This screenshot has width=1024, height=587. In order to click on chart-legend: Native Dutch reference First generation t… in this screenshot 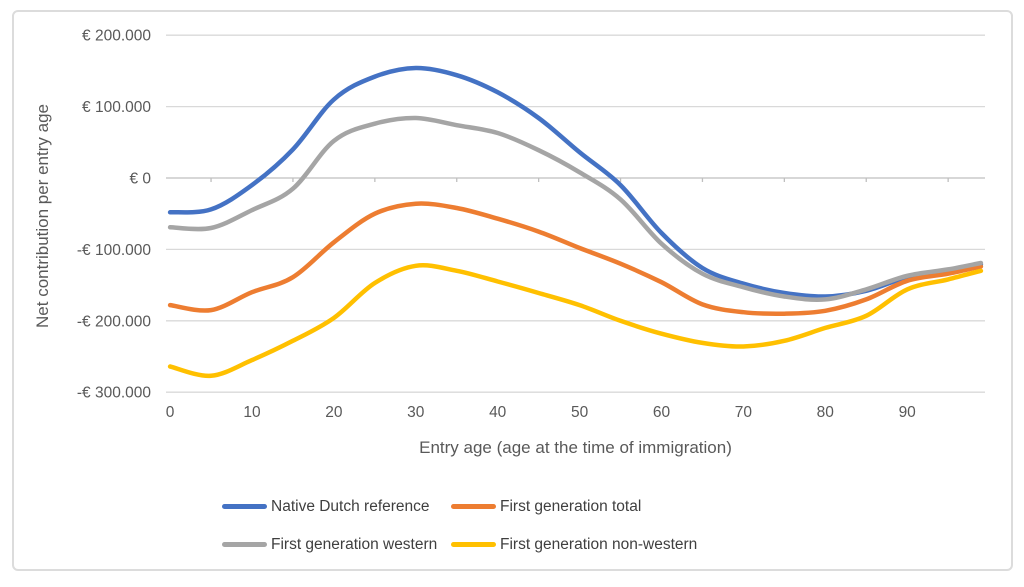, I will do `click(459, 525)`.